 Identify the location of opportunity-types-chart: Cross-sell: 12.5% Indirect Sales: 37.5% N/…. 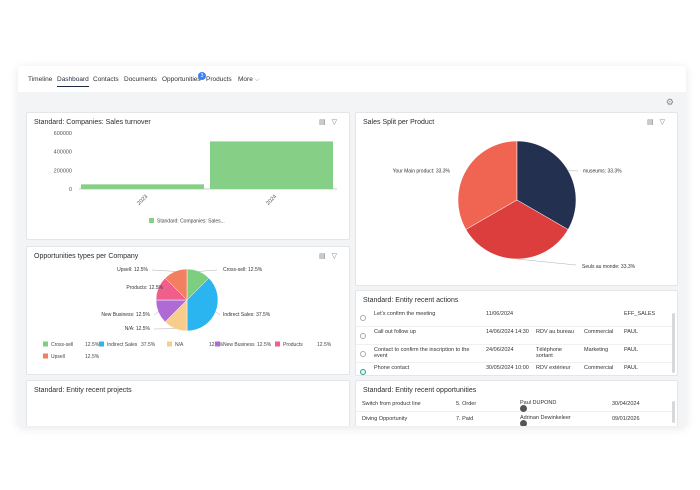
(187, 313).